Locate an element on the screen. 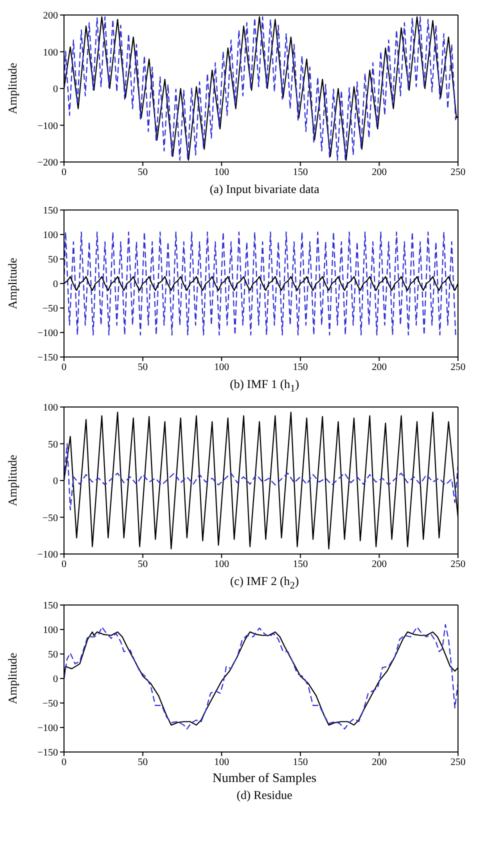  y-tick-label: −200 is located at coordinates (47, 163).